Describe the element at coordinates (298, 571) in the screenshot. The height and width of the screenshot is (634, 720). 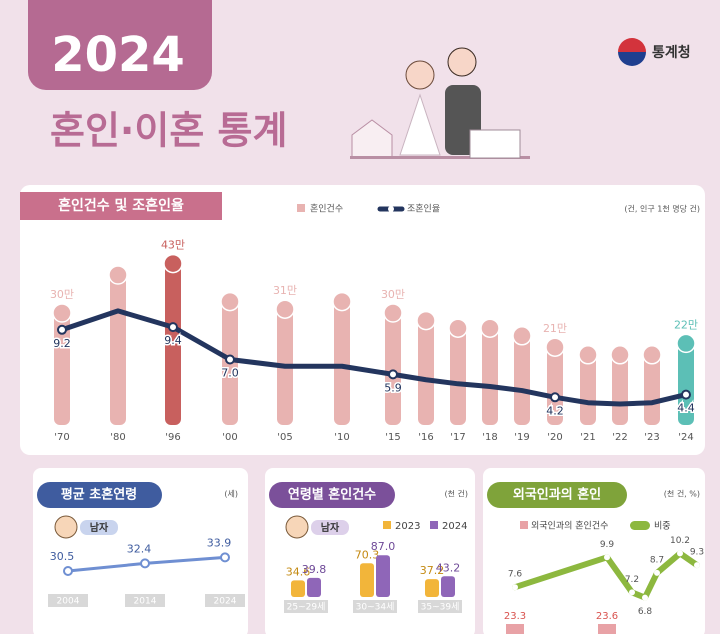
I see `data-label: 34.6` at that location.